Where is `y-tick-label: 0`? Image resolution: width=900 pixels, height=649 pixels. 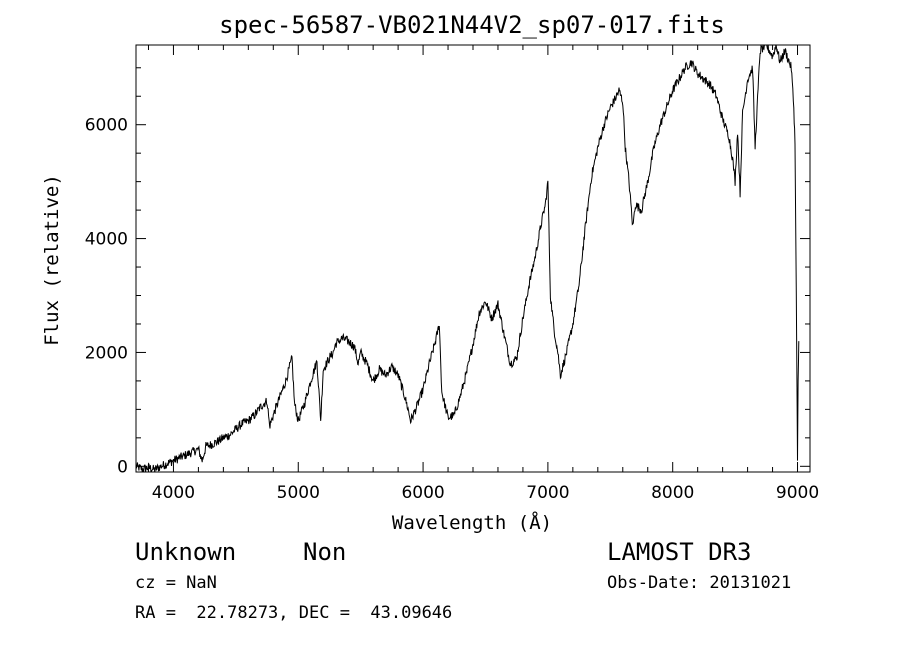 y-tick-label: 0 is located at coordinates (122, 467).